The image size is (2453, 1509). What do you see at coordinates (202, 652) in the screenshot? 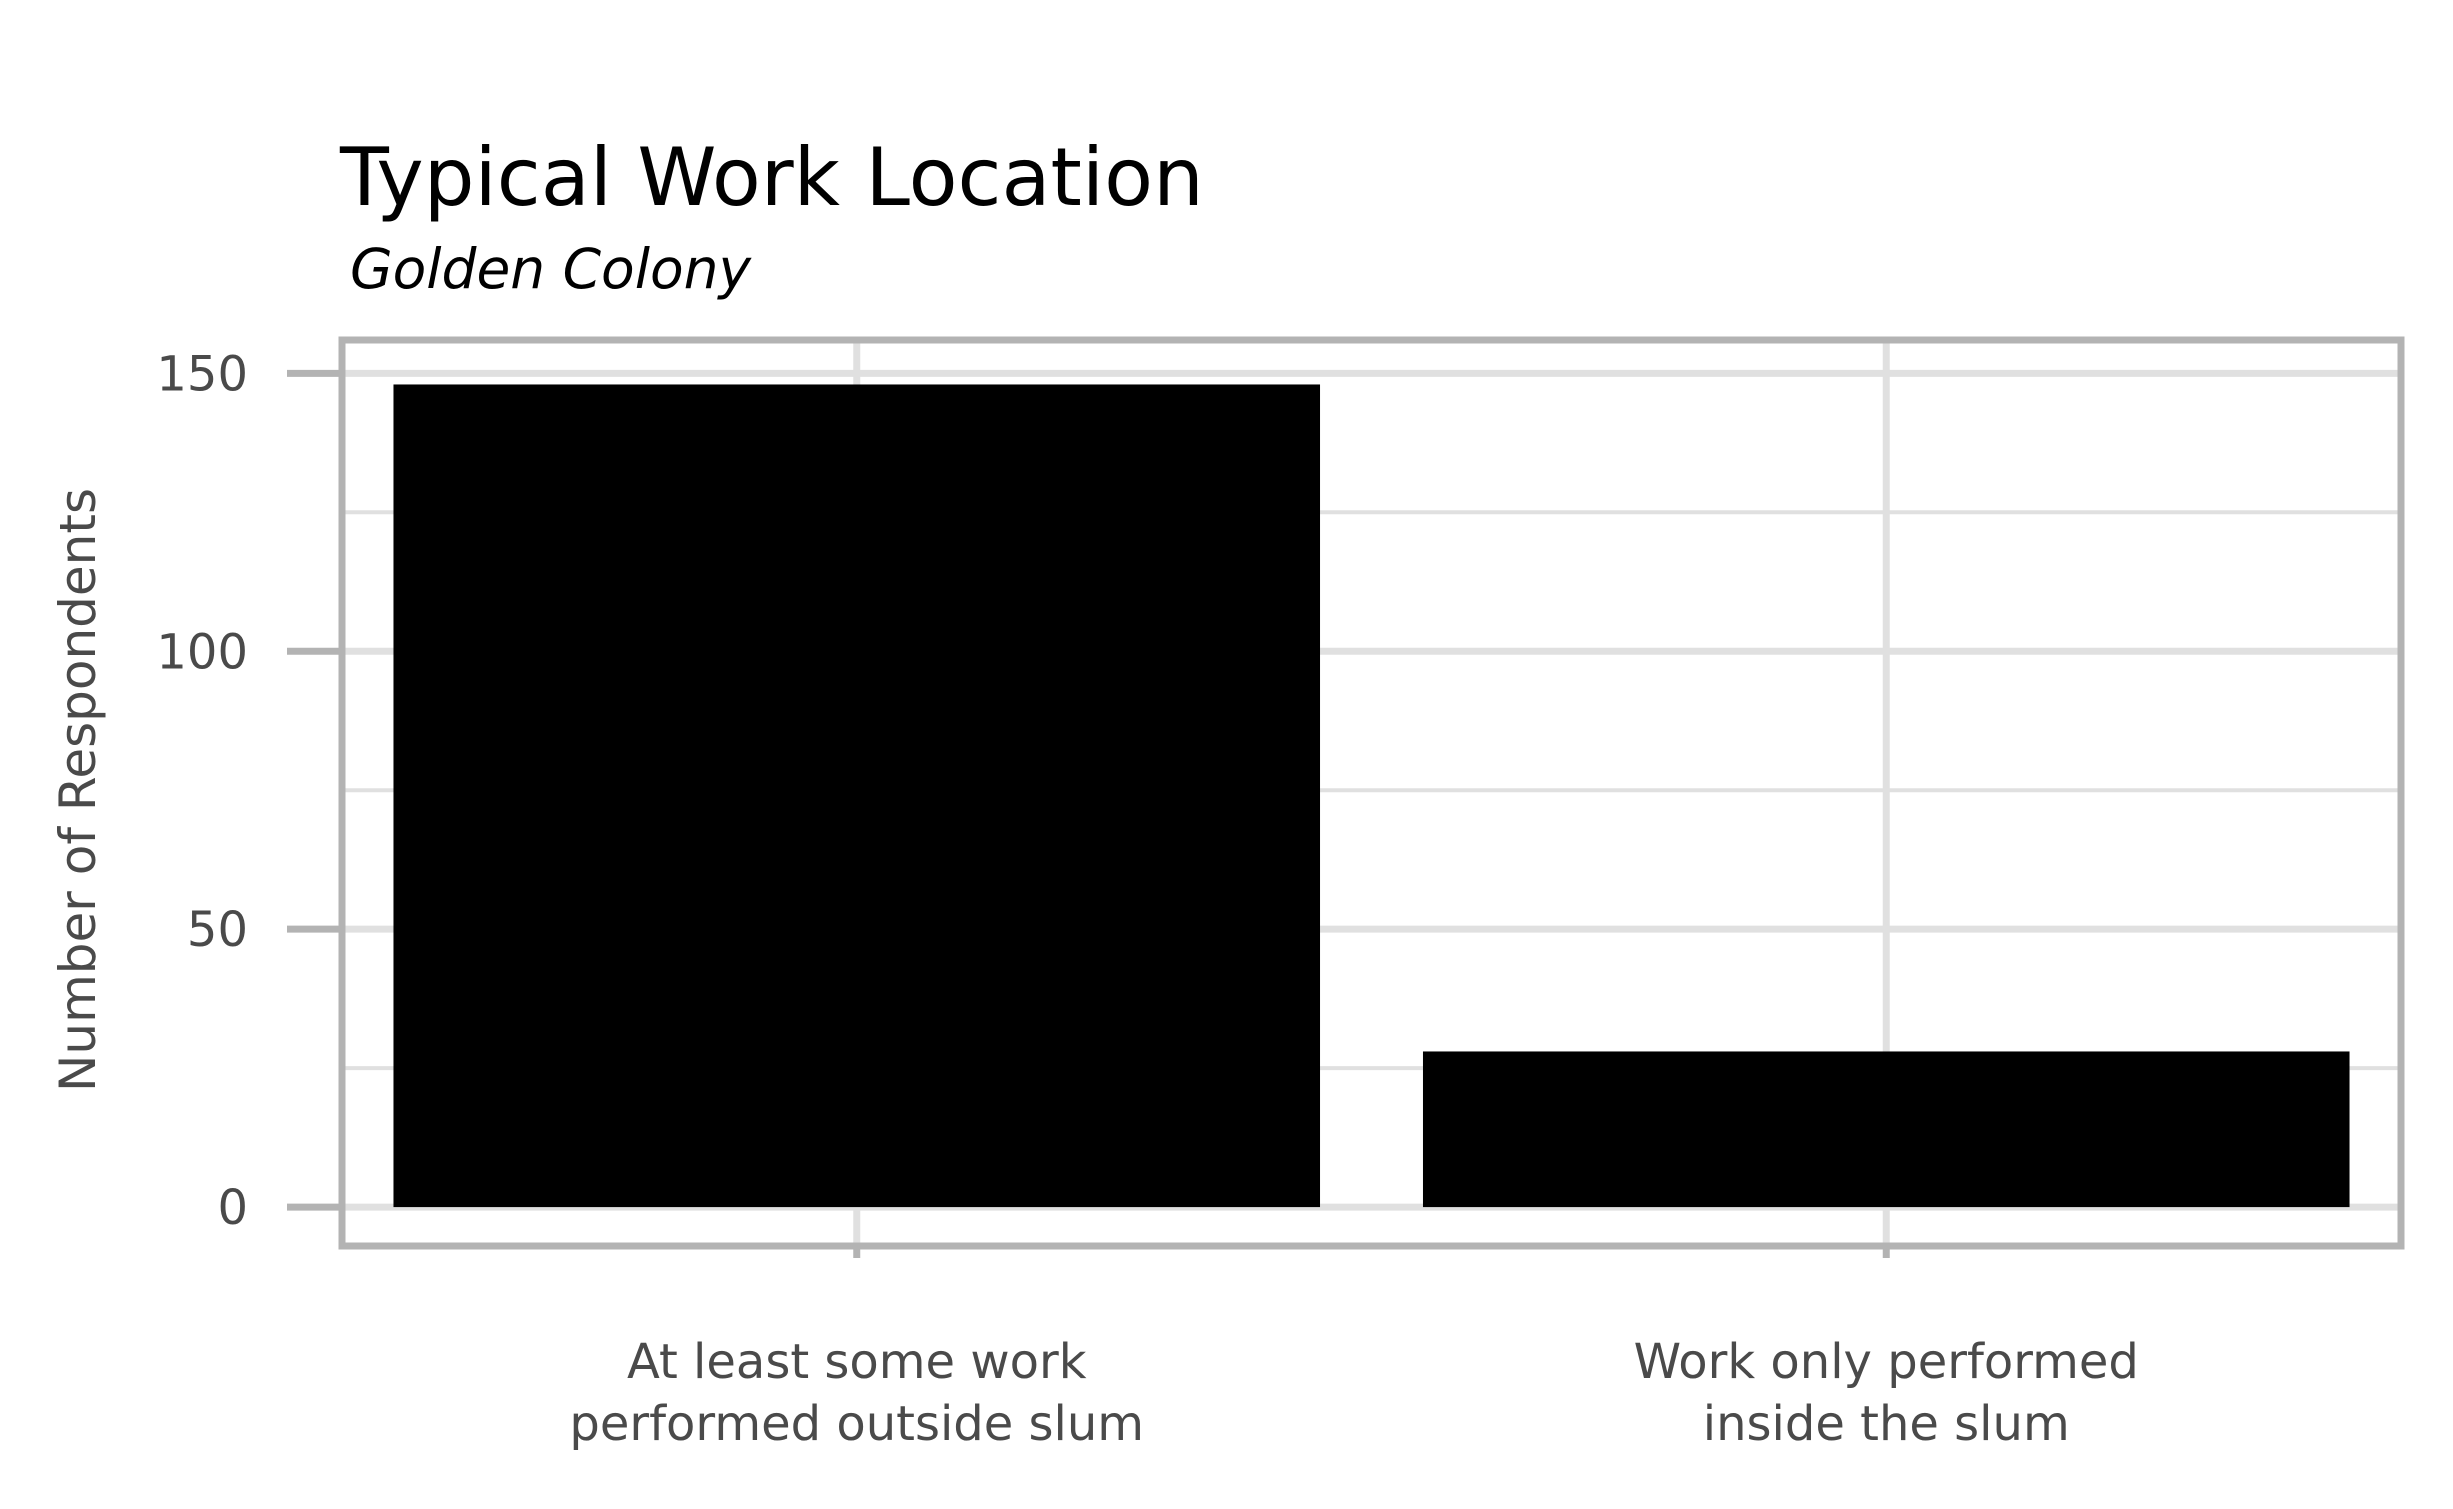
I see `y-tick-label: 100` at bounding box center [202, 652].